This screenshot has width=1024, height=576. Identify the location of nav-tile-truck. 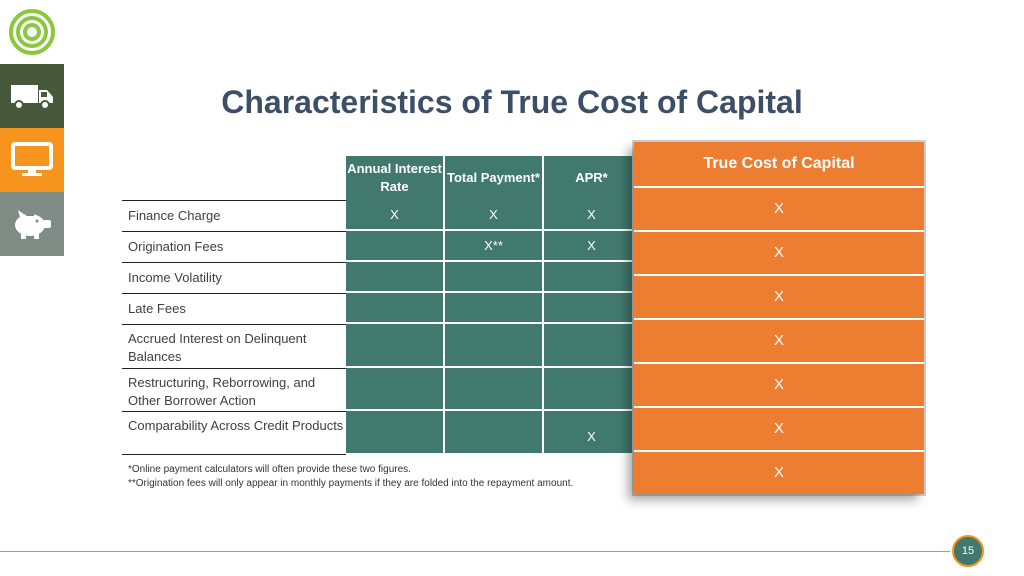
(32, 96).